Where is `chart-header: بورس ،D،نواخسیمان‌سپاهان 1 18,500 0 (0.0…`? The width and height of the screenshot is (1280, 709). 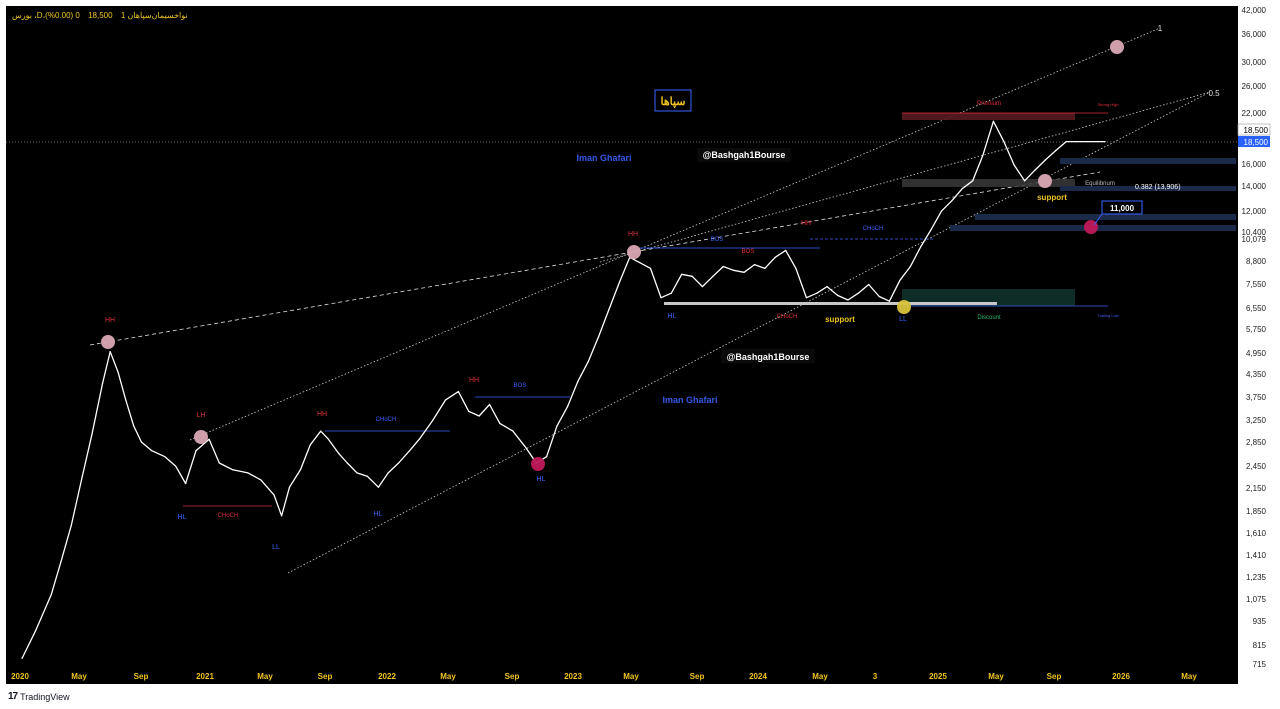 chart-header: بورس ،D،نواخسیمان‌سپاهان 1 18,500 0 (0.0… is located at coordinates (103, 15).